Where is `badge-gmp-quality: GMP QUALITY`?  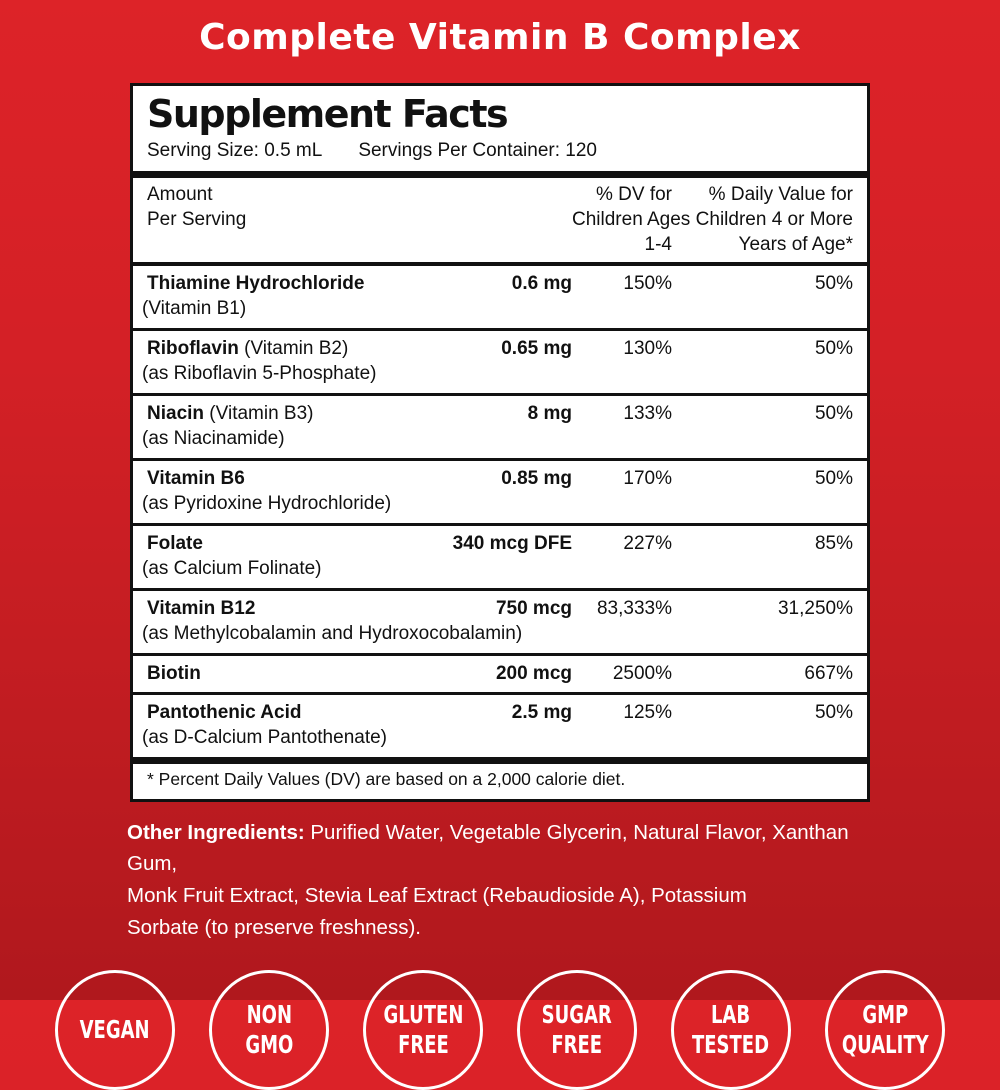
badge-gmp-quality: GMP QUALITY is located at coordinates (885, 1029).